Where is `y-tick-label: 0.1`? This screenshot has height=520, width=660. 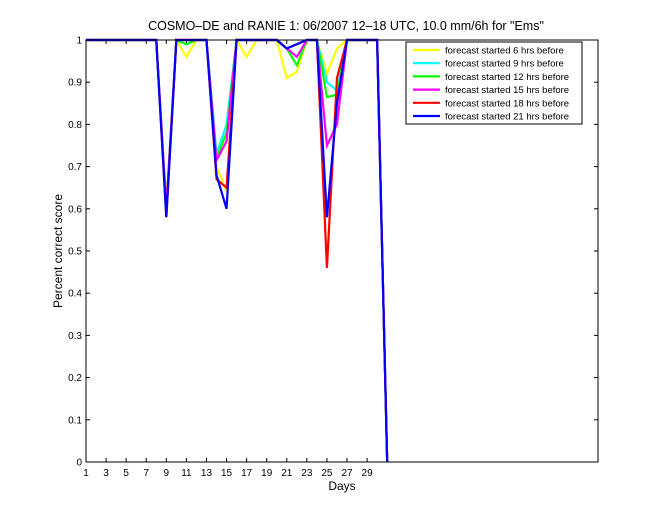
y-tick-label: 0.1 is located at coordinates (75, 420).